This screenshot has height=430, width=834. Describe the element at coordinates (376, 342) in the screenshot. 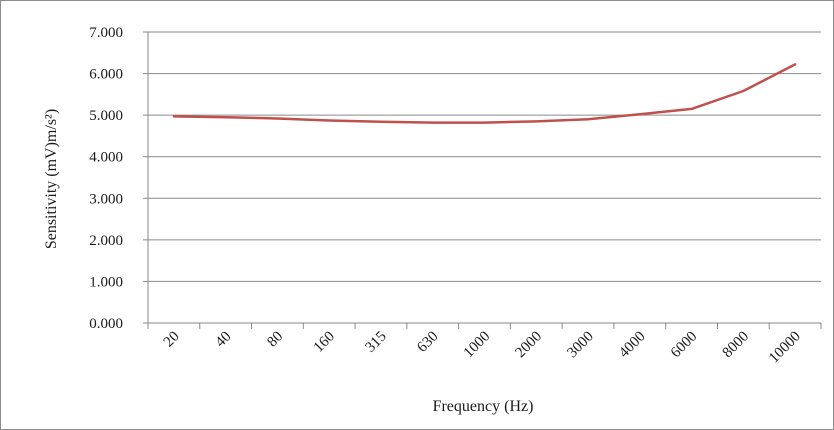

I see `x-tick-label: 315` at that location.